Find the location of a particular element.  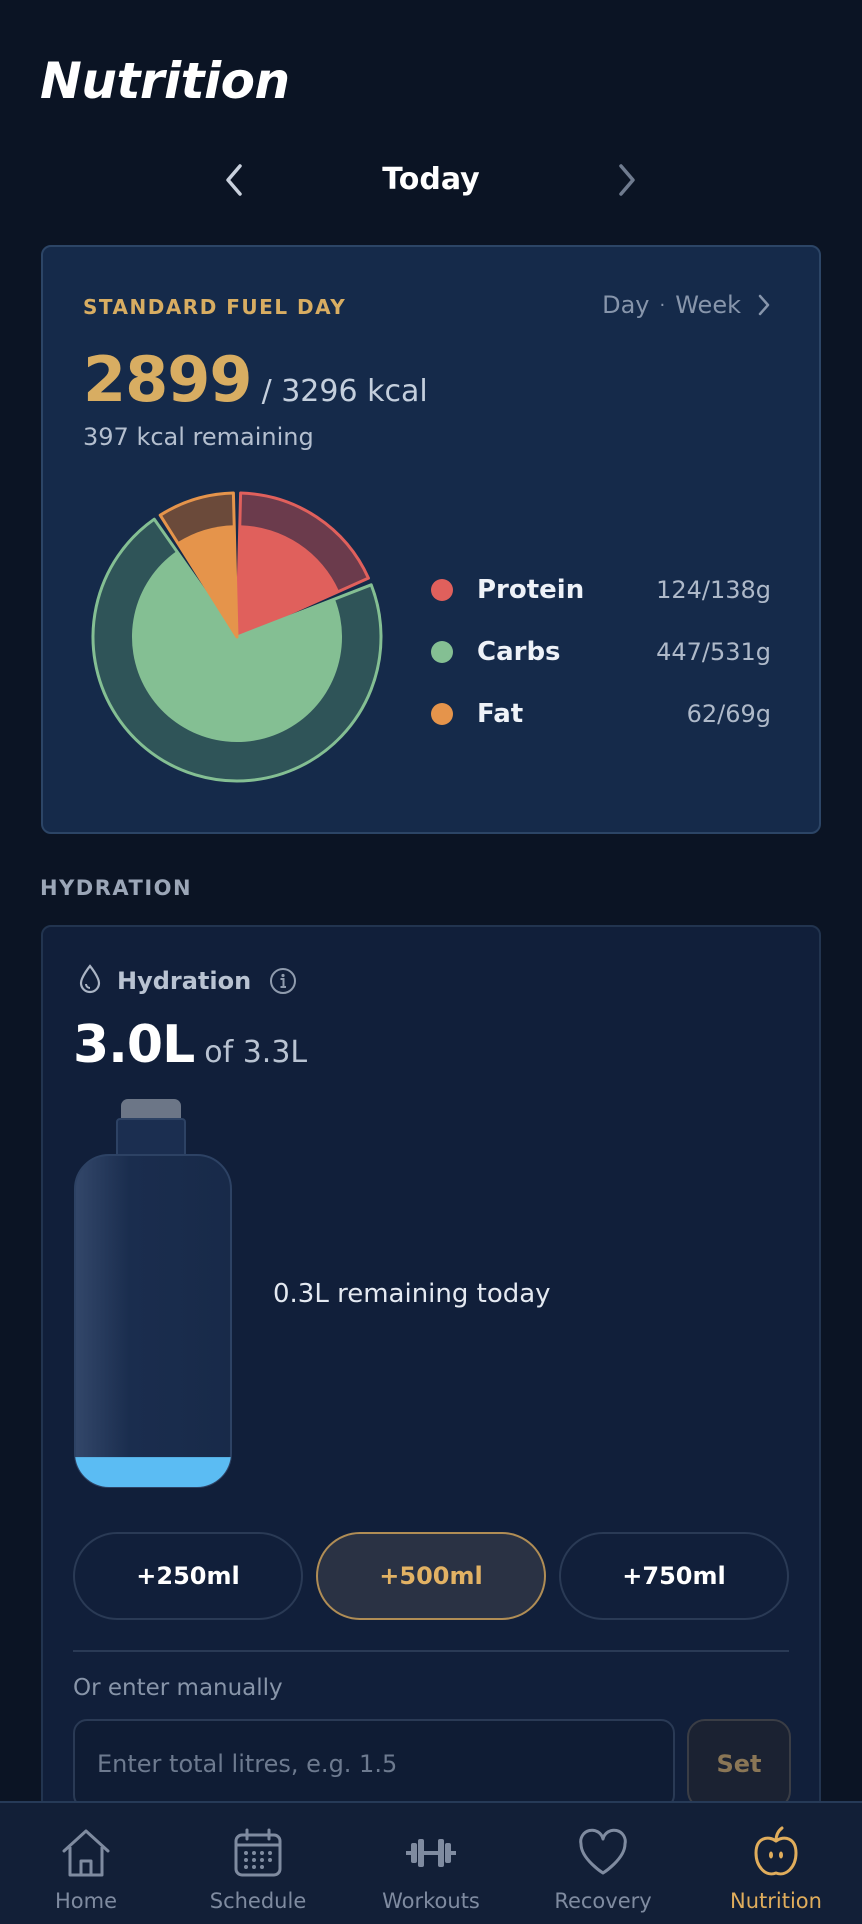

date-navigator: Today is located at coordinates (431, 180).